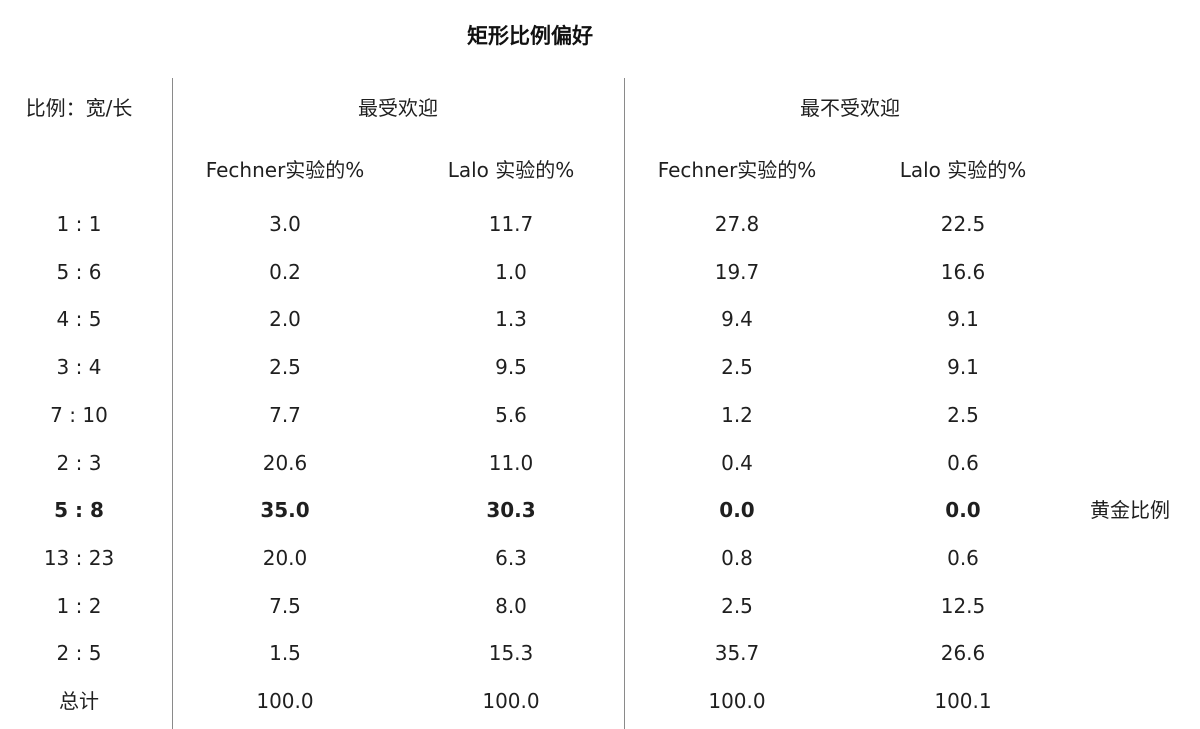  What do you see at coordinates (285, 224) in the screenshot?
I see `data-cell: 3.0` at bounding box center [285, 224].